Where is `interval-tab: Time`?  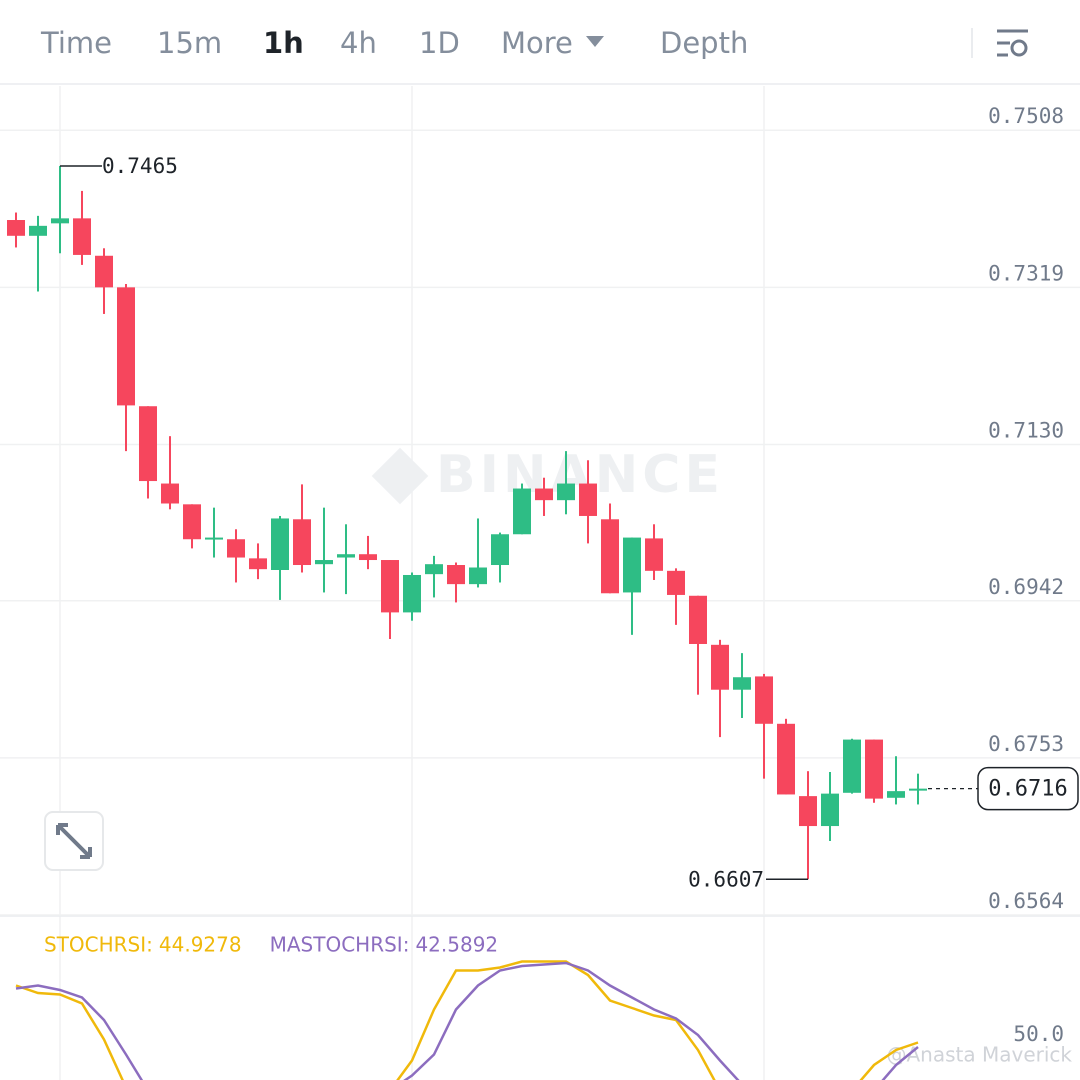 interval-tab: Time is located at coordinates (76, 43).